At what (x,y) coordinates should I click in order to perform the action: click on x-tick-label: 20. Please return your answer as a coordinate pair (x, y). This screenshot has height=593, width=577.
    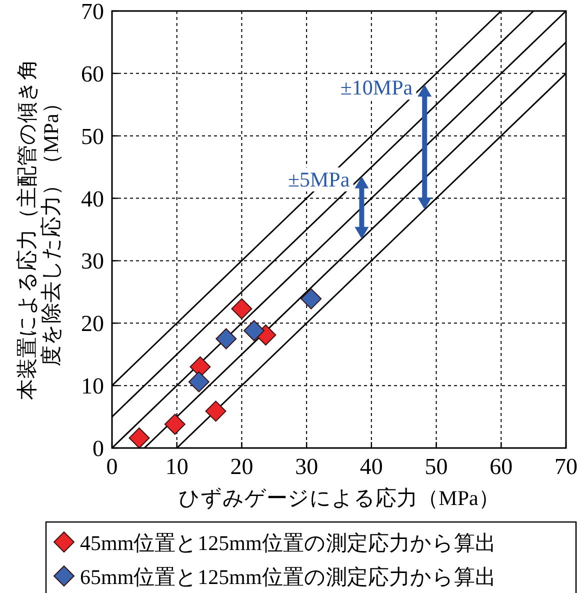
    Looking at the image, I should click on (242, 466).